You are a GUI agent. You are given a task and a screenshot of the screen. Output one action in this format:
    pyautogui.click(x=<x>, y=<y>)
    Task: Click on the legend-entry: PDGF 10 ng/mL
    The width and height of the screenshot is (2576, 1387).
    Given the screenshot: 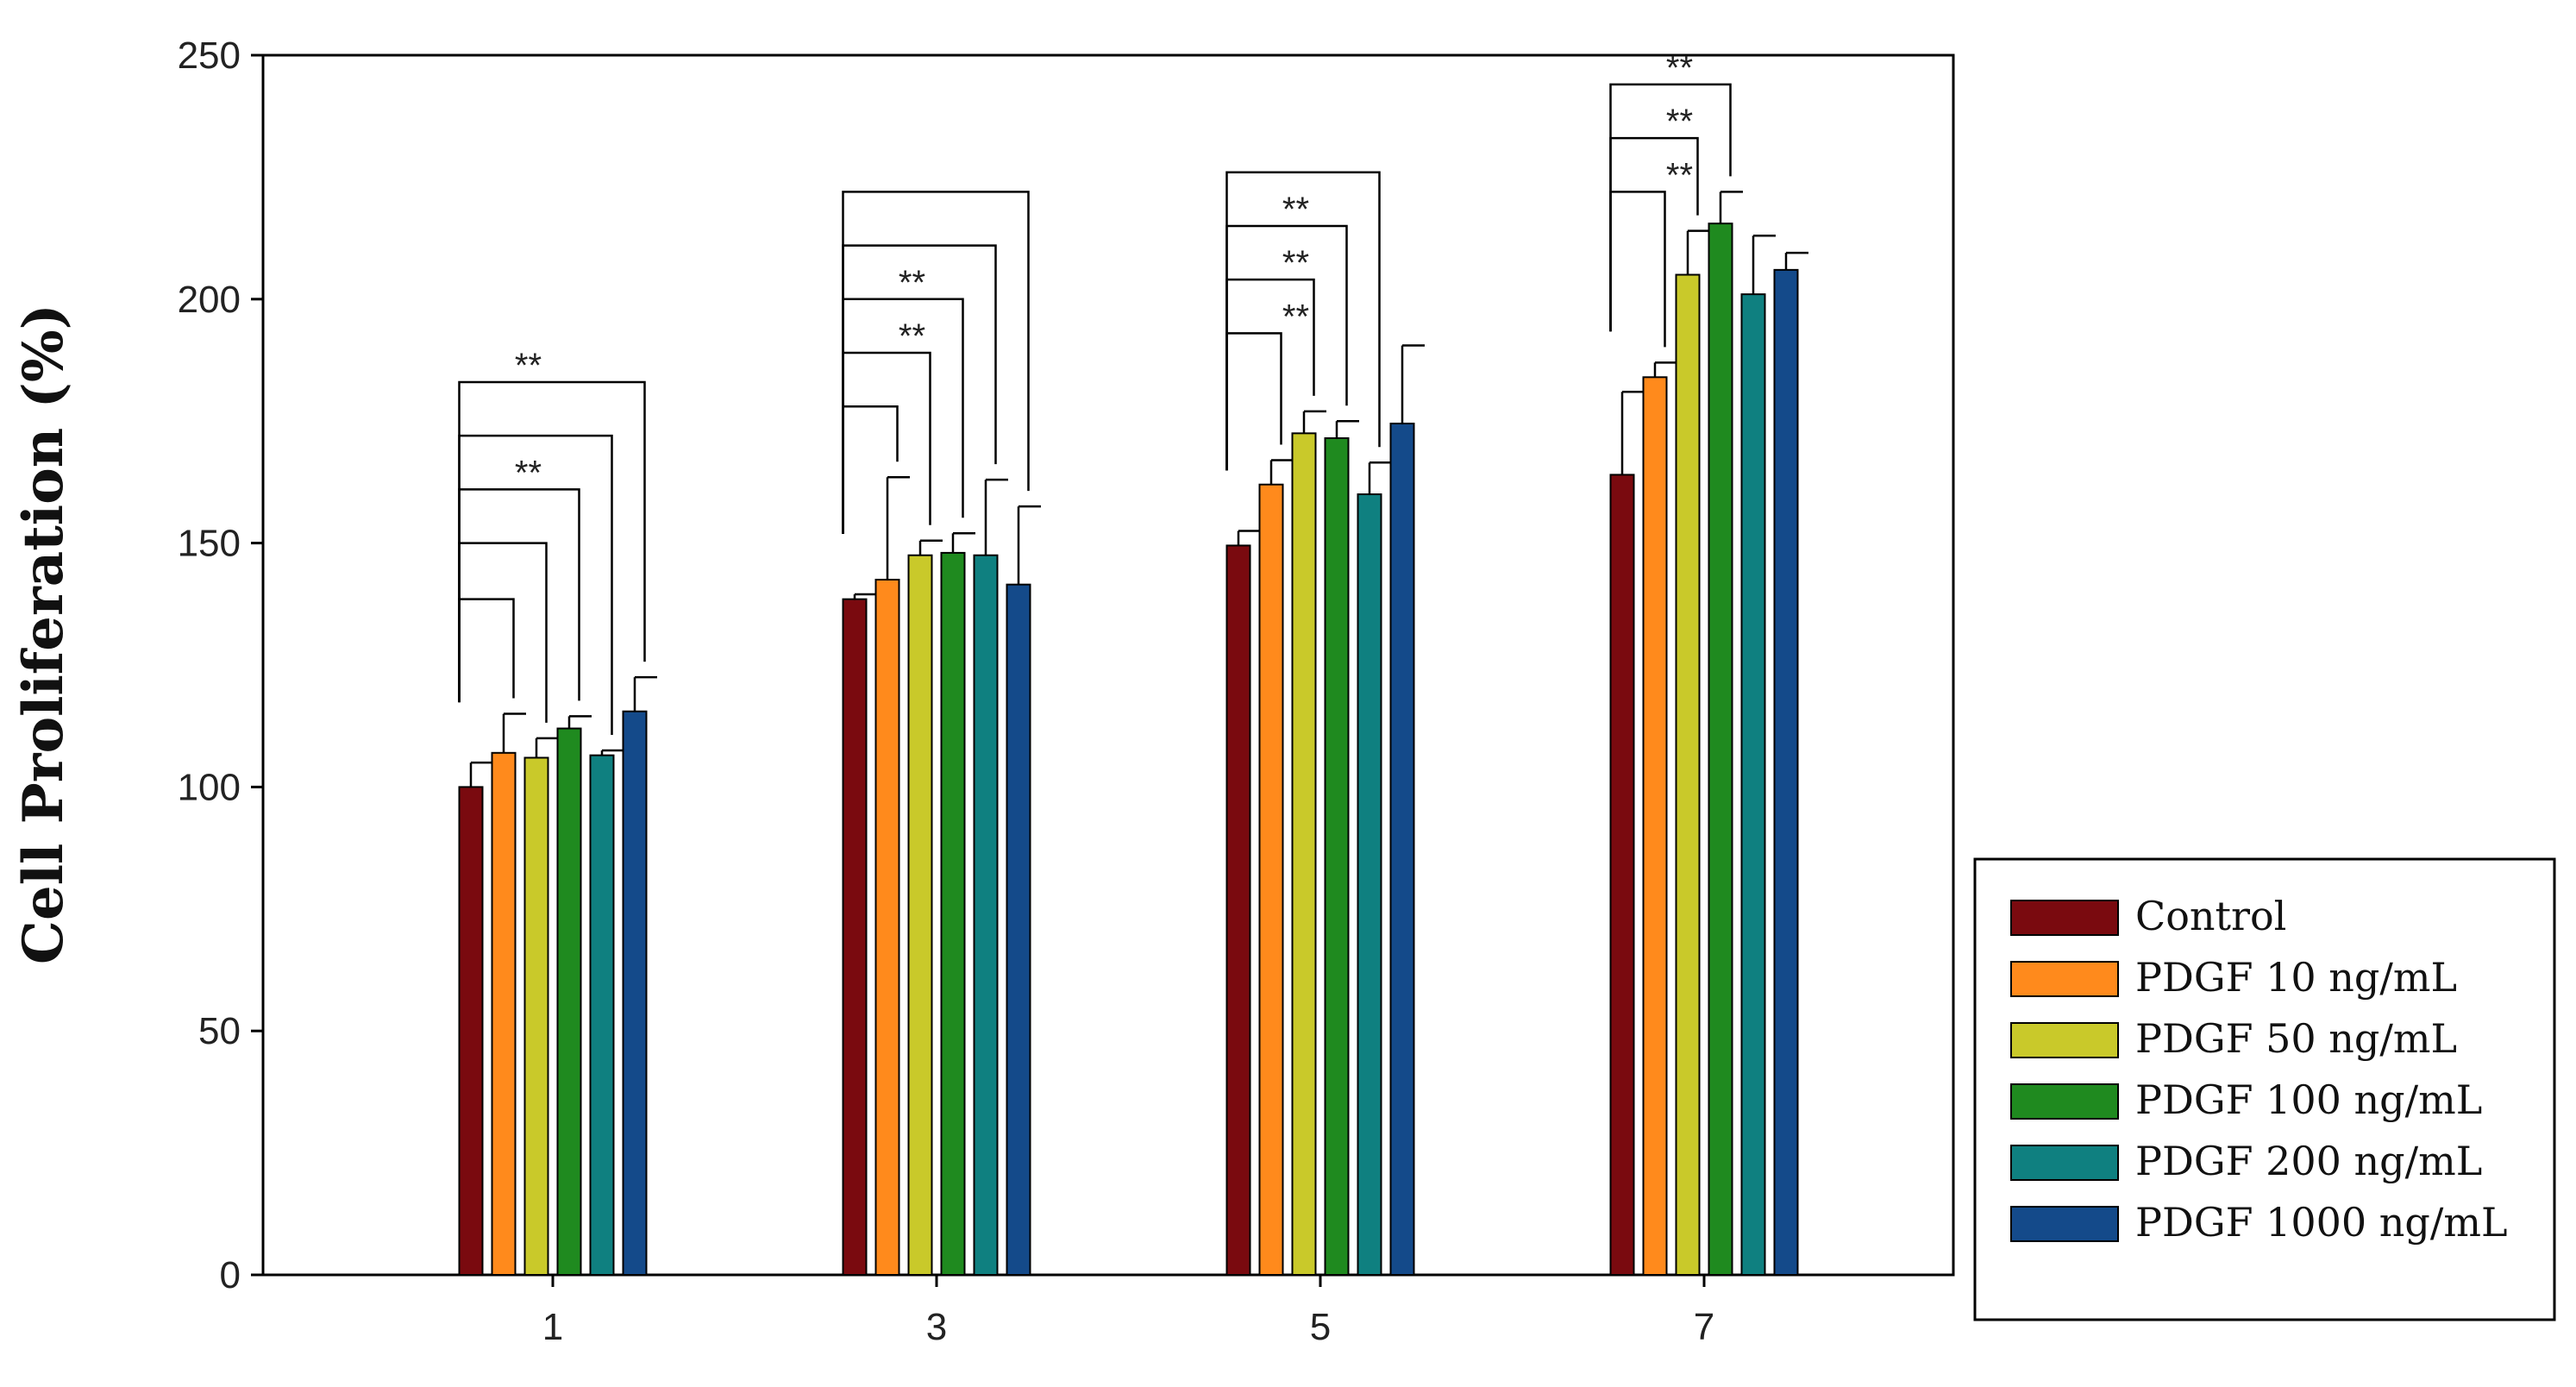 What is the action you would take?
    pyautogui.click(x=2296, y=977)
    